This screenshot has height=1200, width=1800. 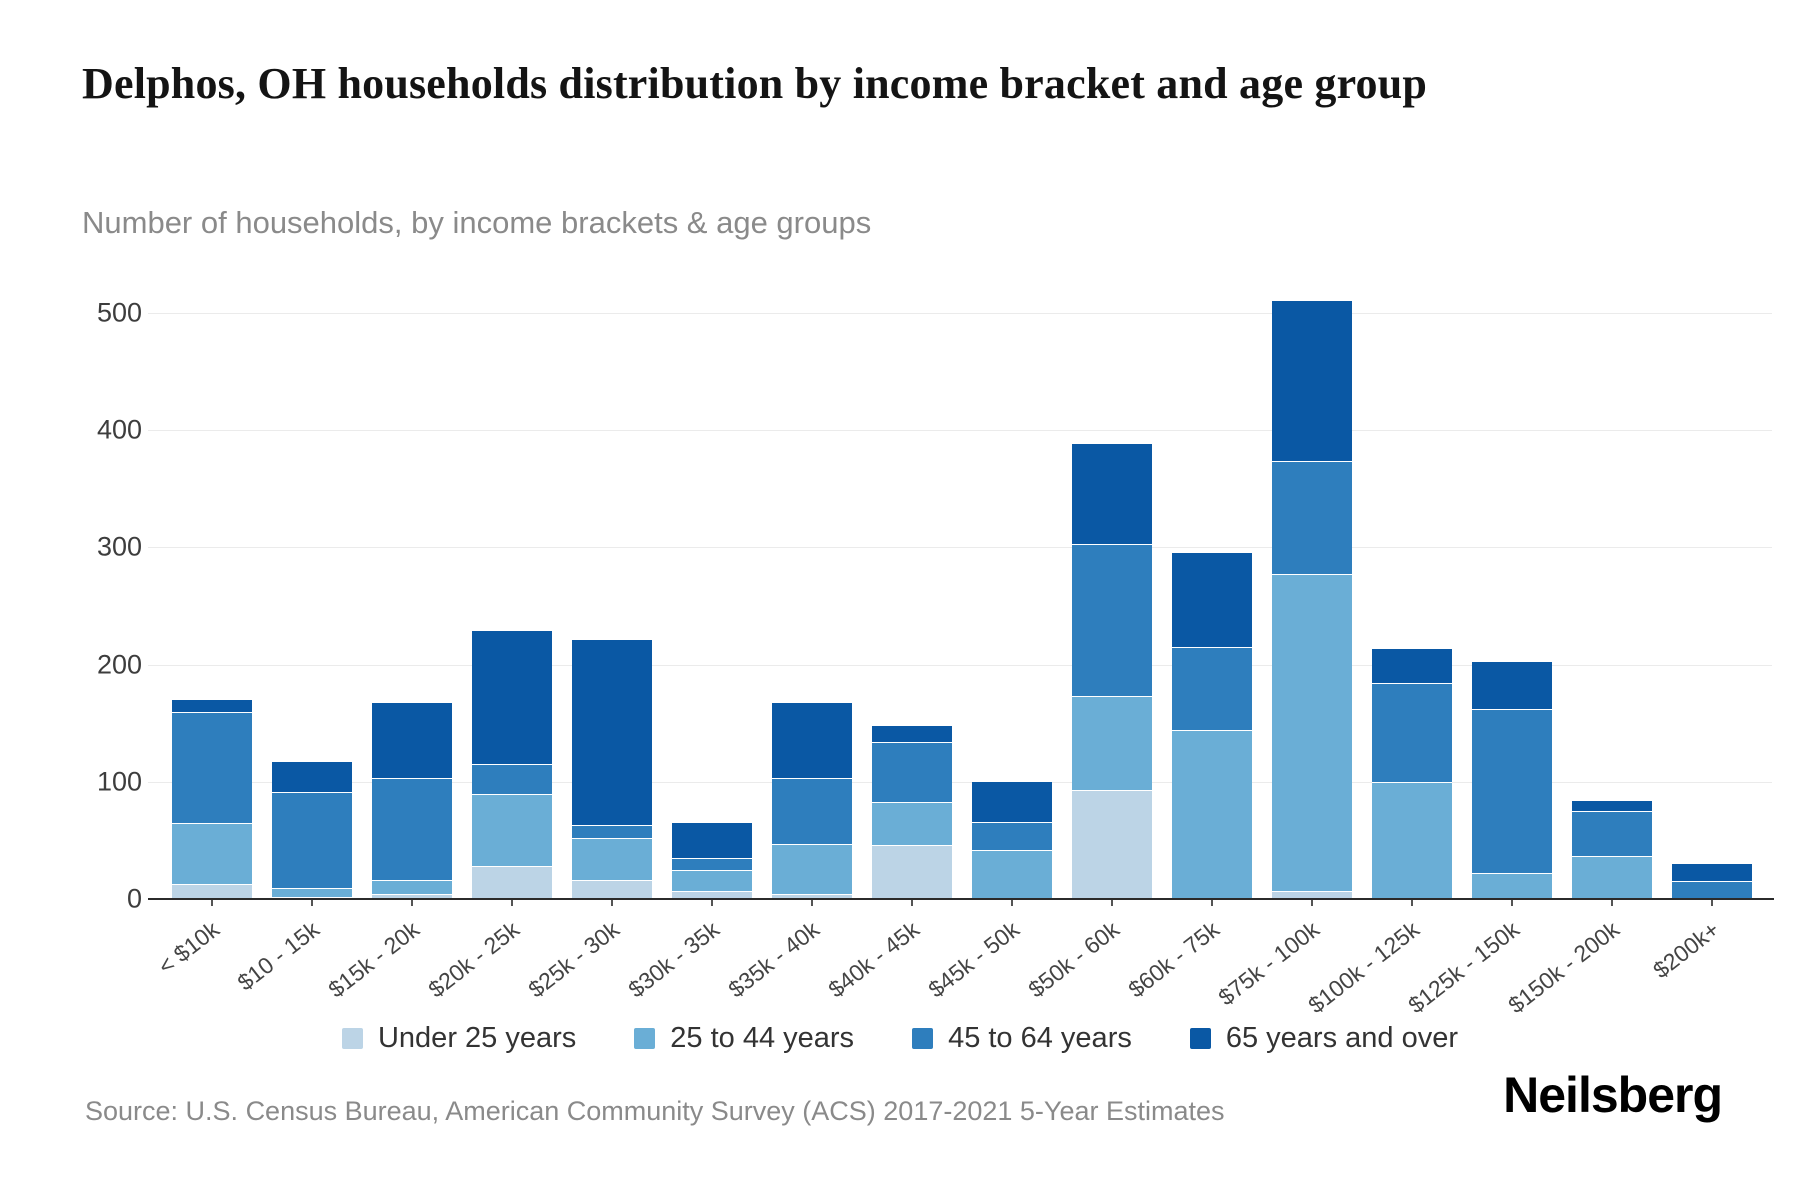 I want to click on bar-45k-50k, so click(x=1012, y=840).